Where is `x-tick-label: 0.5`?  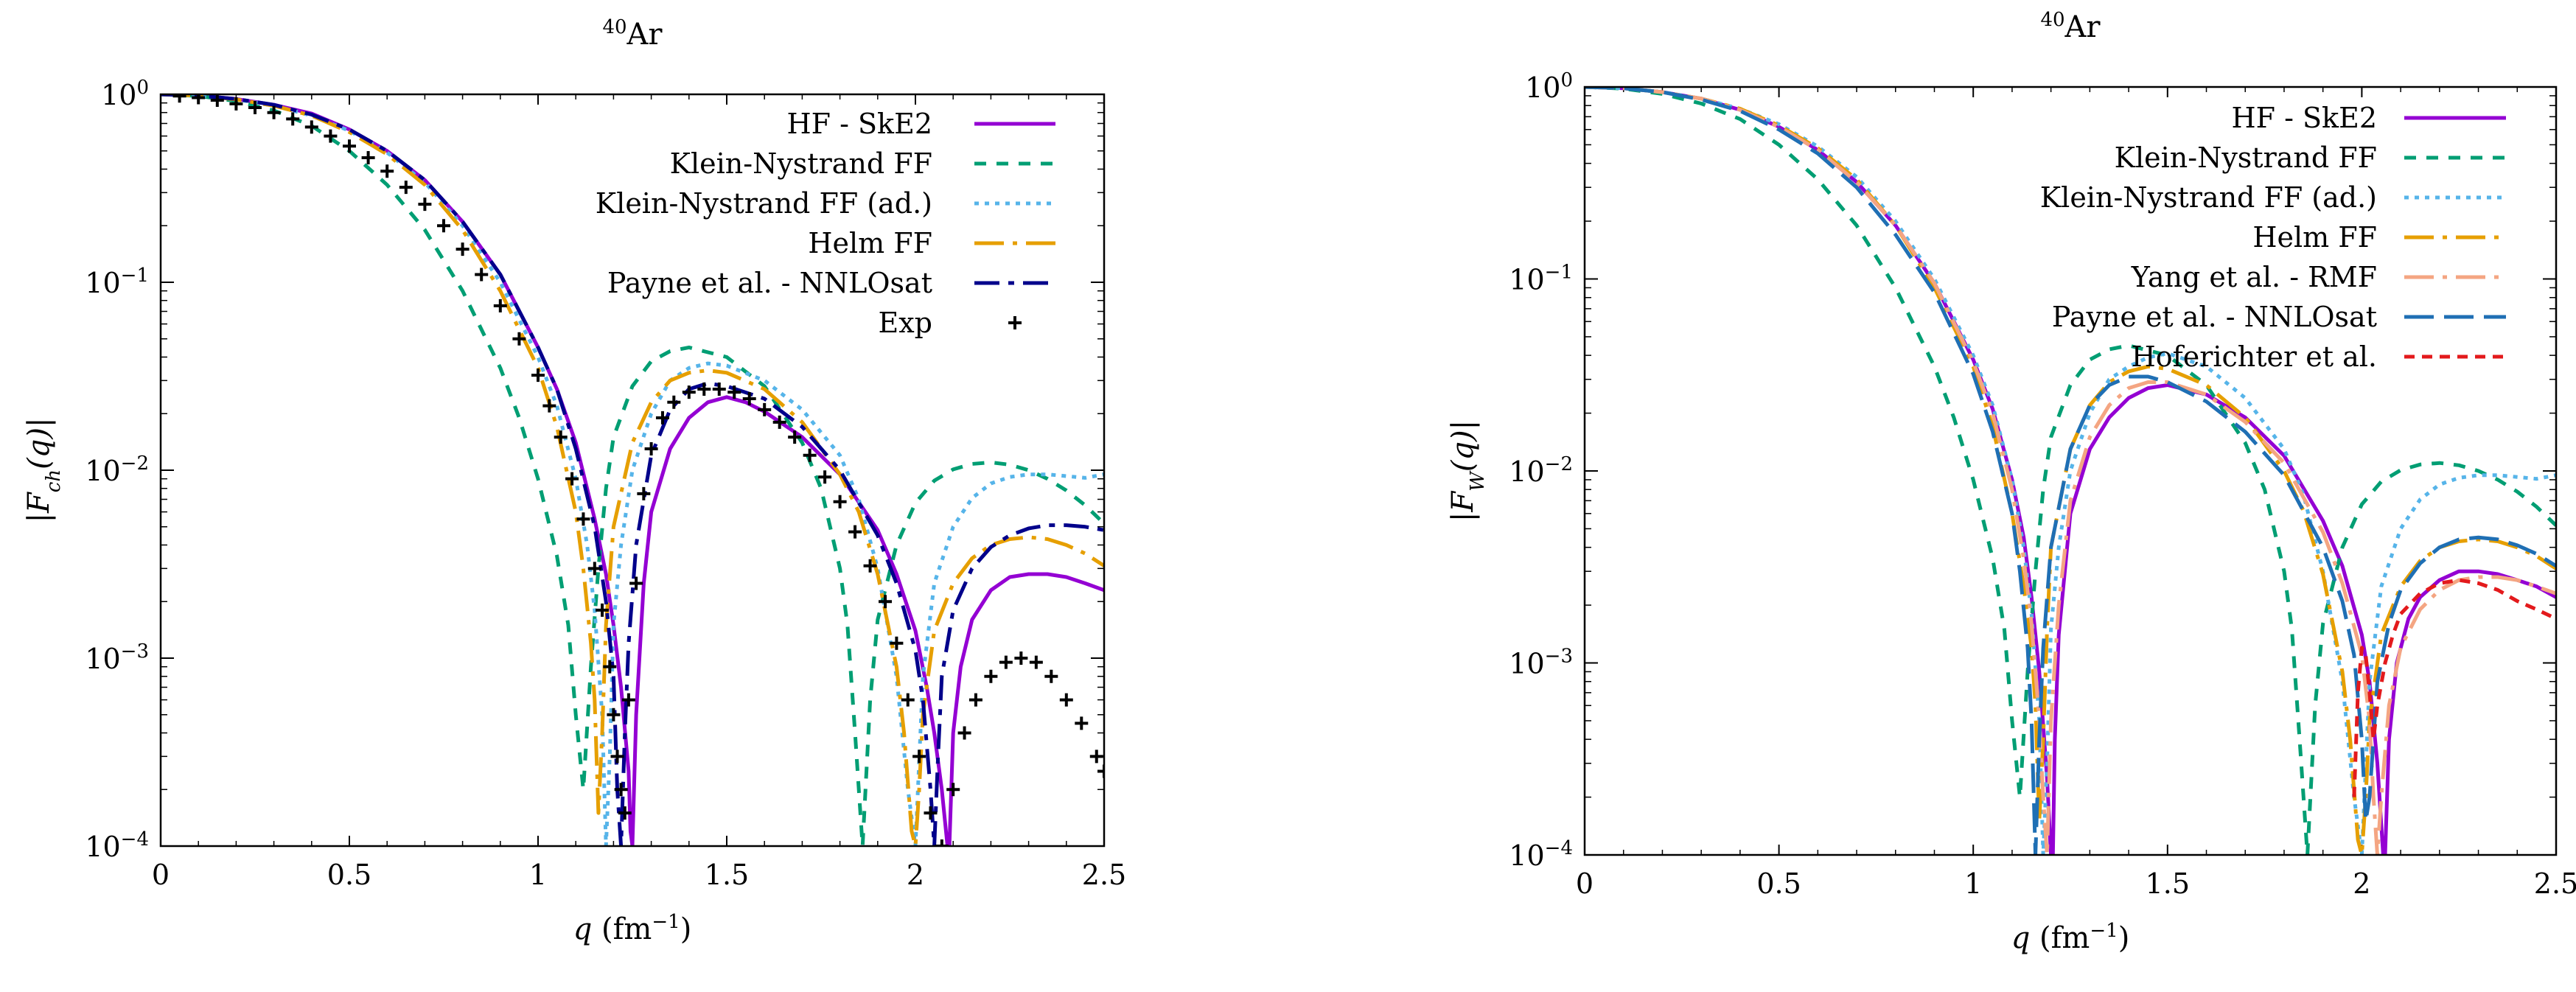
x-tick-label: 0.5 is located at coordinates (1778, 883).